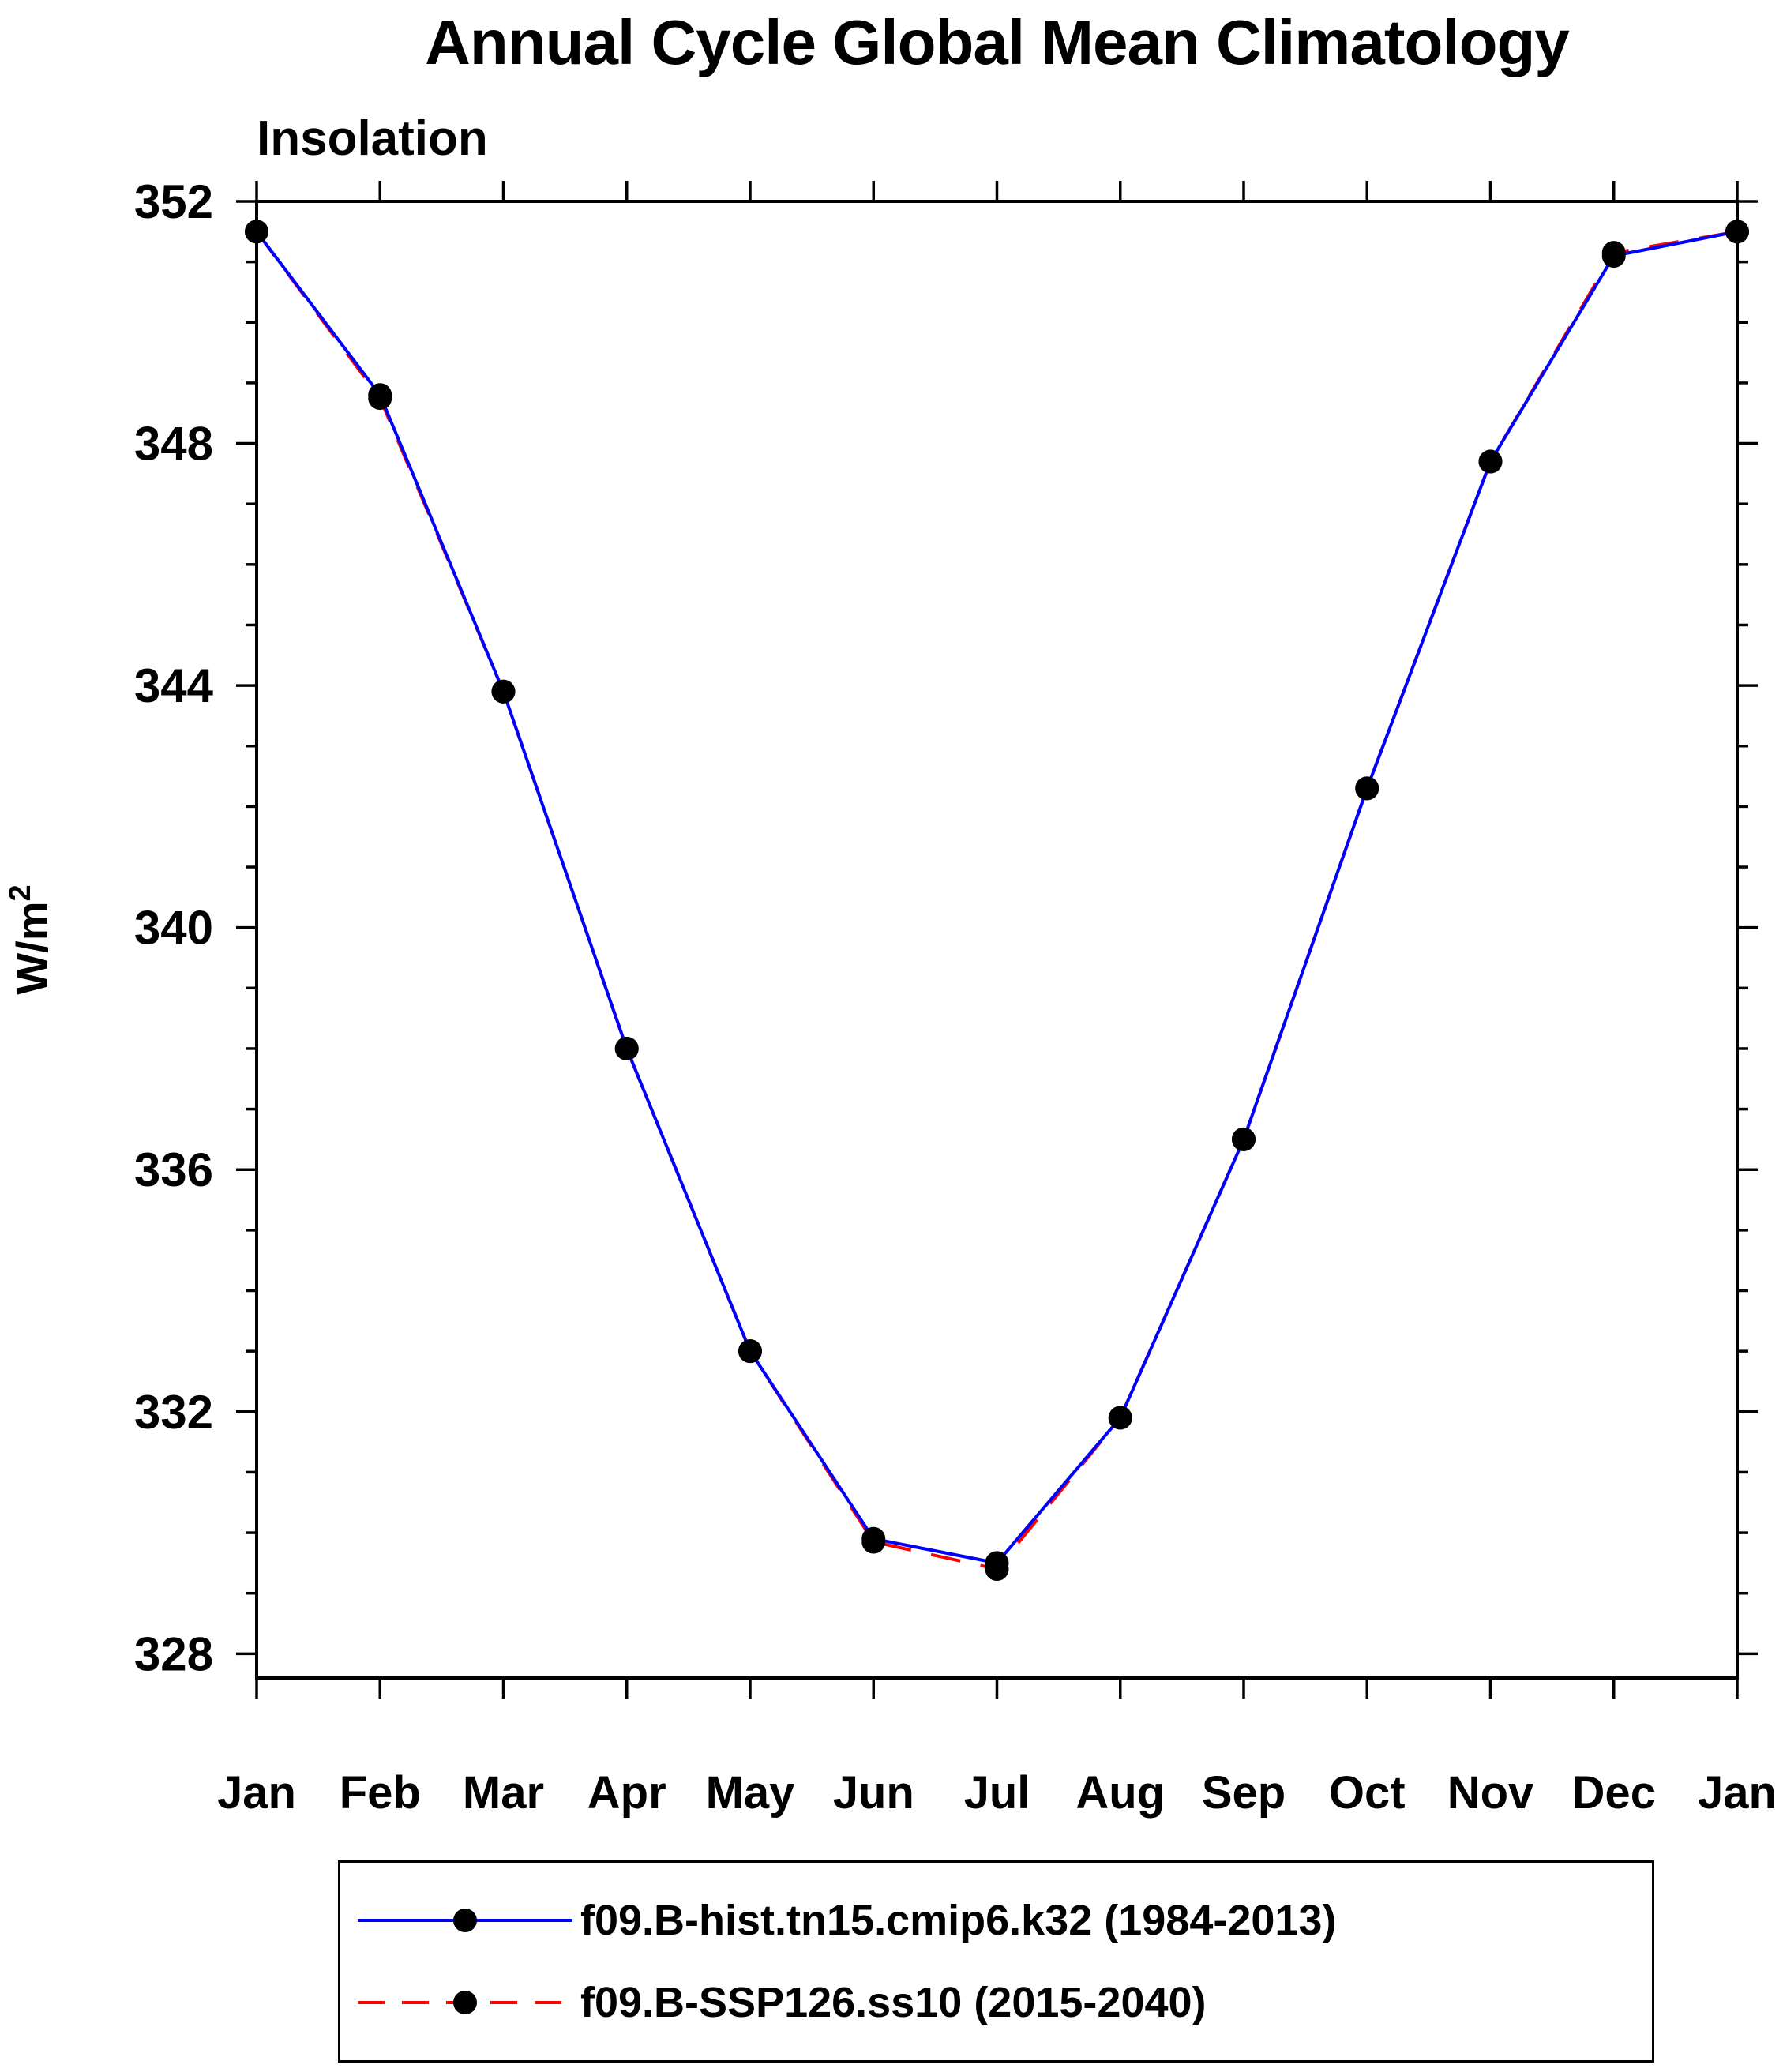 The width and height of the screenshot is (1783, 2072). What do you see at coordinates (173, 1169) in the screenshot?
I see `y-tick-label: 336` at bounding box center [173, 1169].